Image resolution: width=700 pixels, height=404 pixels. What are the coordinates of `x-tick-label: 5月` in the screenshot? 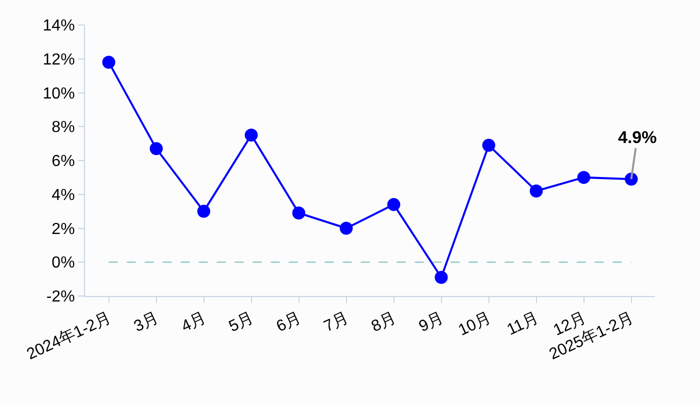 It's located at (241, 323).